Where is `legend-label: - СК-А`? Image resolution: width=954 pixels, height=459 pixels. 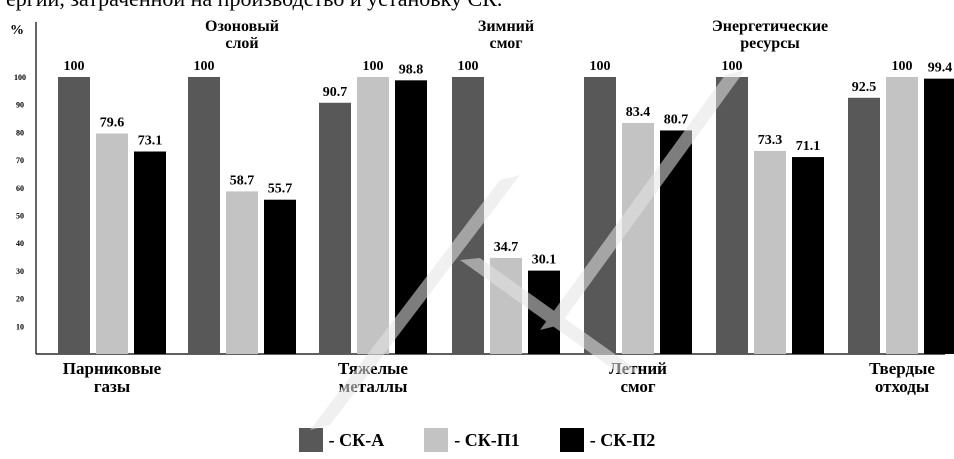 legend-label: - СК-А is located at coordinates (356, 439).